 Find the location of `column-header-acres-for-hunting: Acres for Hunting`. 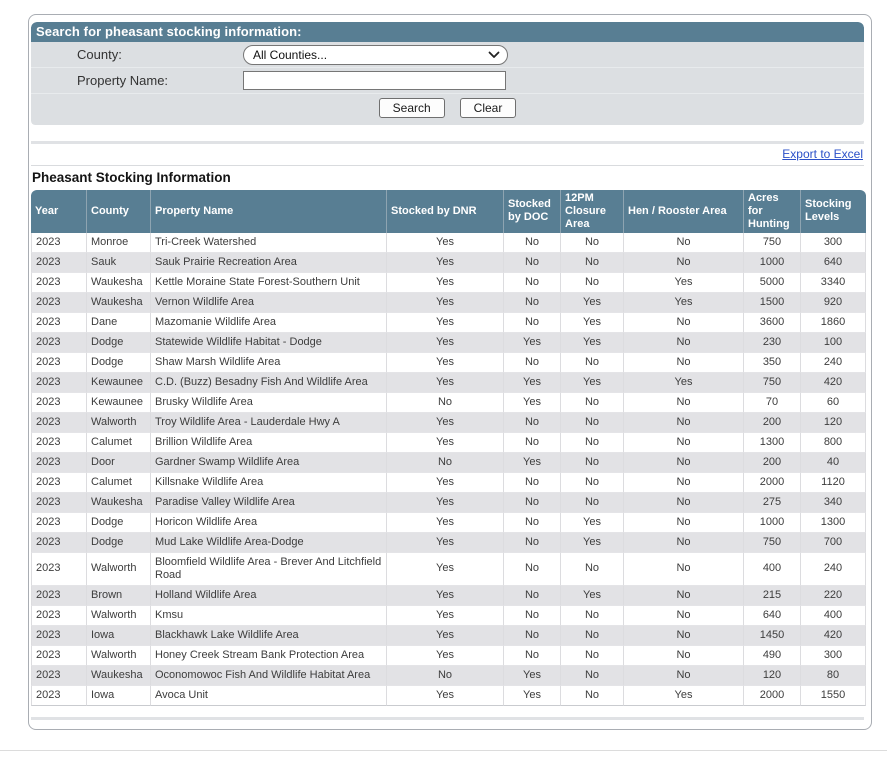

column-header-acres-for-hunting: Acres for Hunting is located at coordinates (772, 211).